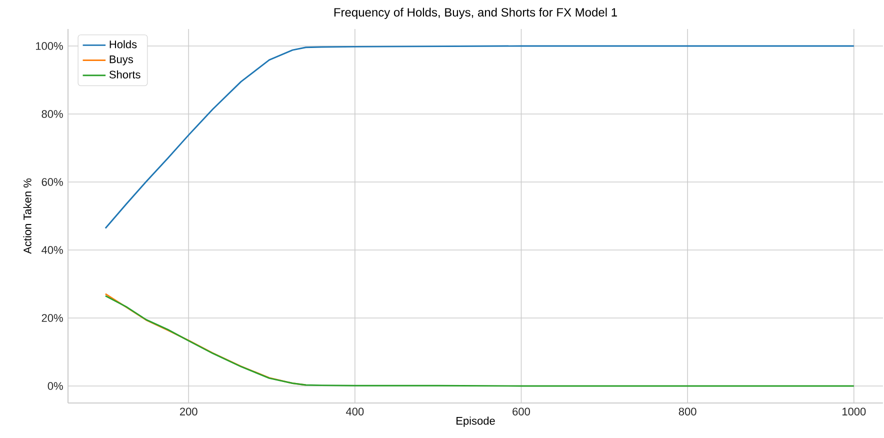 The width and height of the screenshot is (884, 438). I want to click on x-tick-label: 200, so click(189, 412).